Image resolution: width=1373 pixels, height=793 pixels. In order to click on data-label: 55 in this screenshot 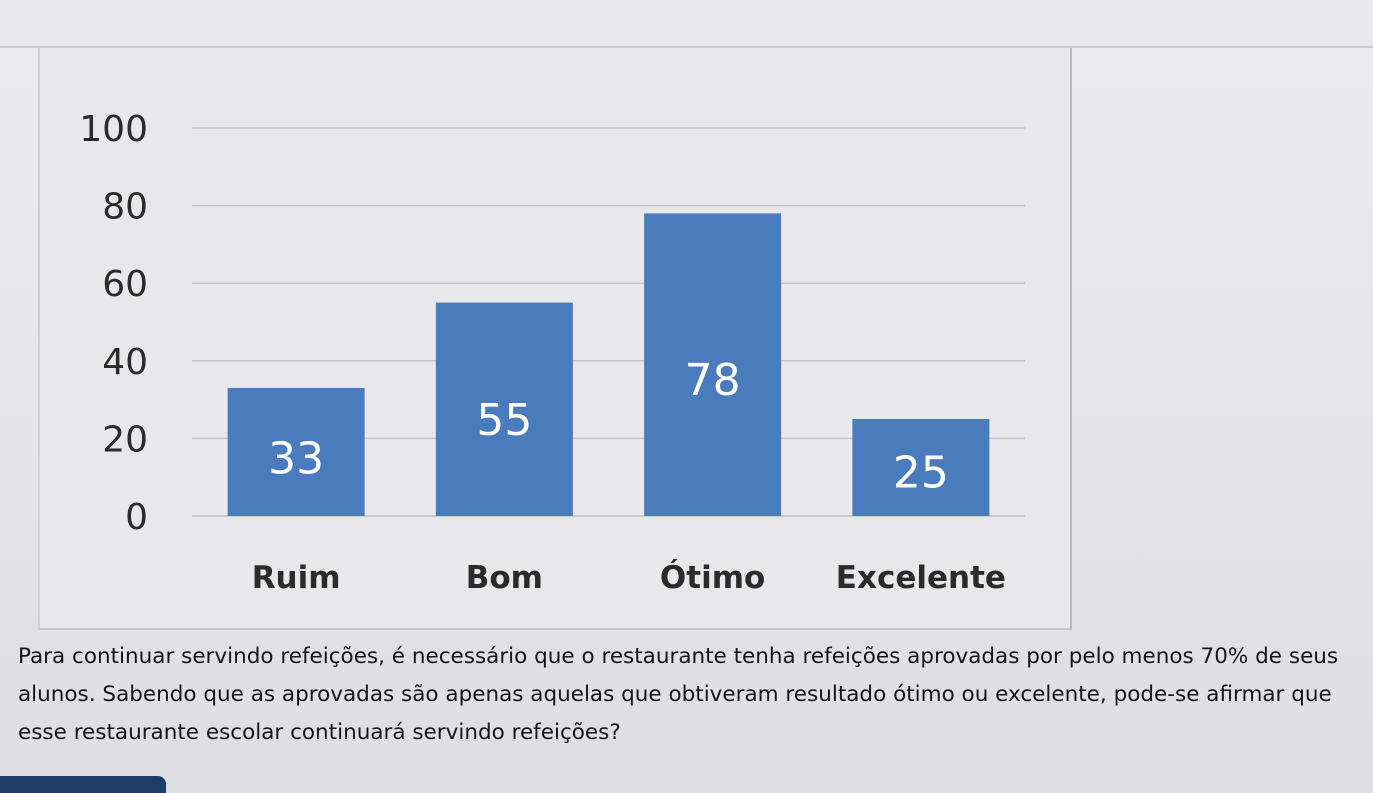, I will do `click(504, 420)`.